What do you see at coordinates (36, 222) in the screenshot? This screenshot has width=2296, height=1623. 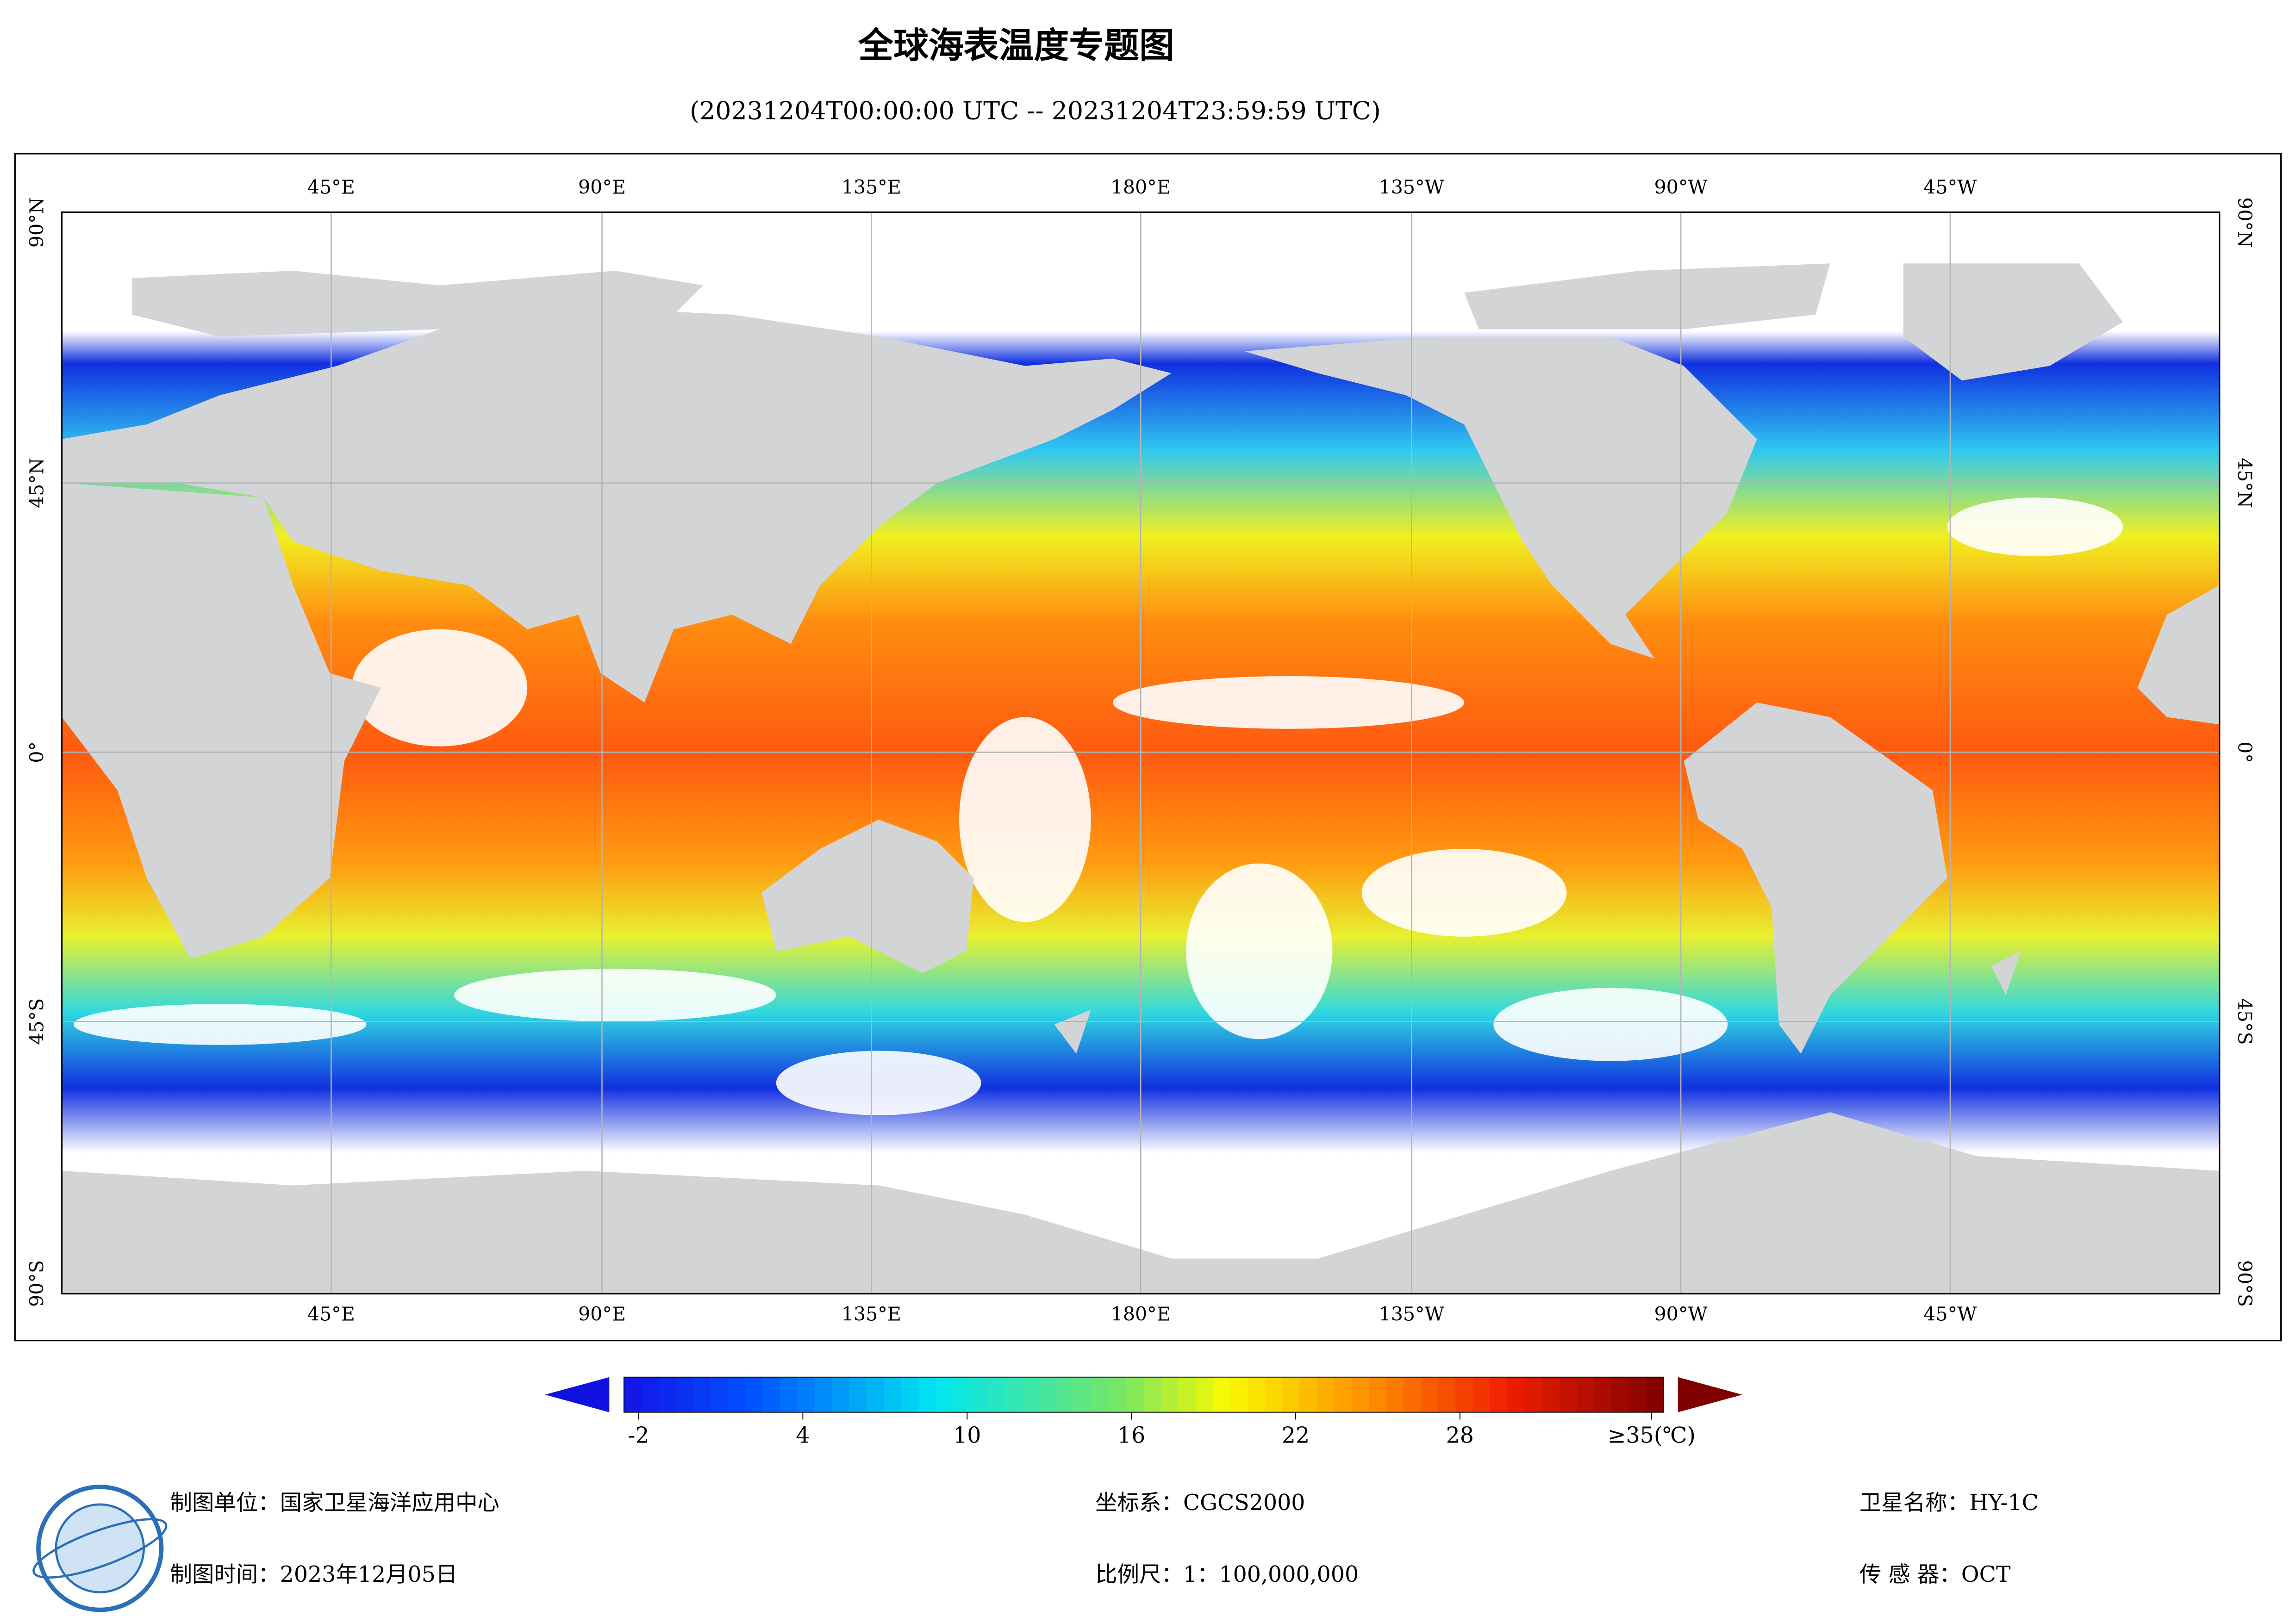 I see `lat-label-left: 90°N` at bounding box center [36, 222].